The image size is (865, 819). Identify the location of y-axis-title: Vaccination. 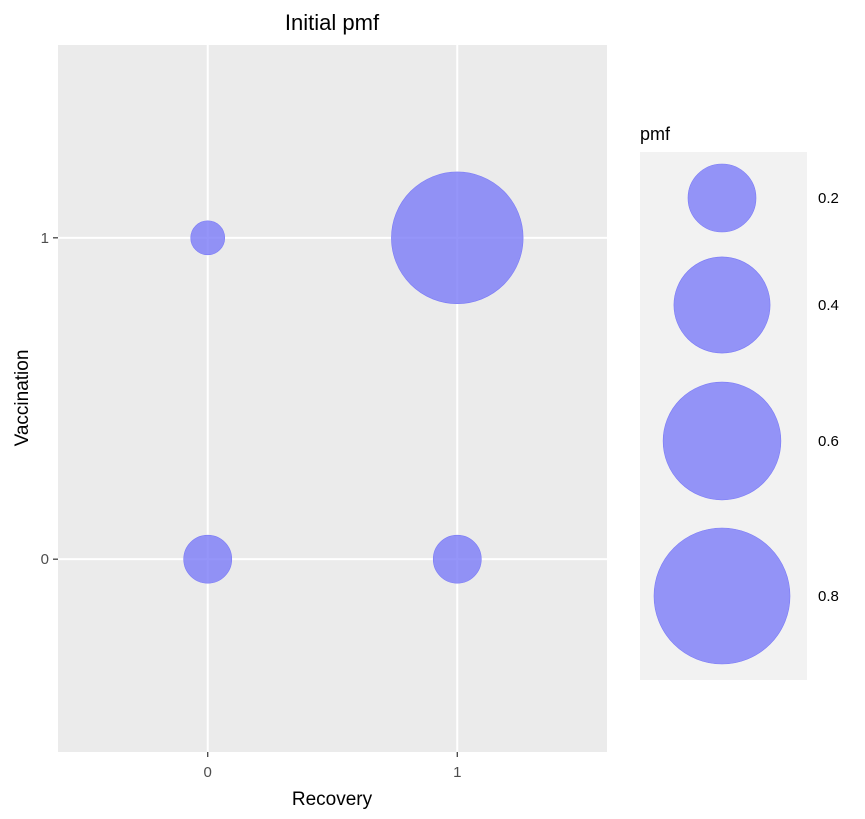
(22, 398).